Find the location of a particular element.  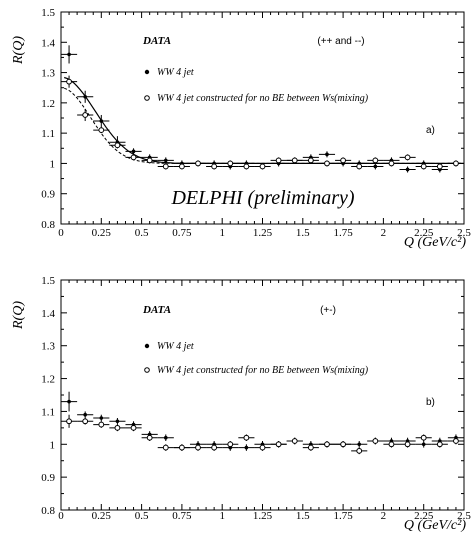

panel-tag: a) is located at coordinates (430, 130).